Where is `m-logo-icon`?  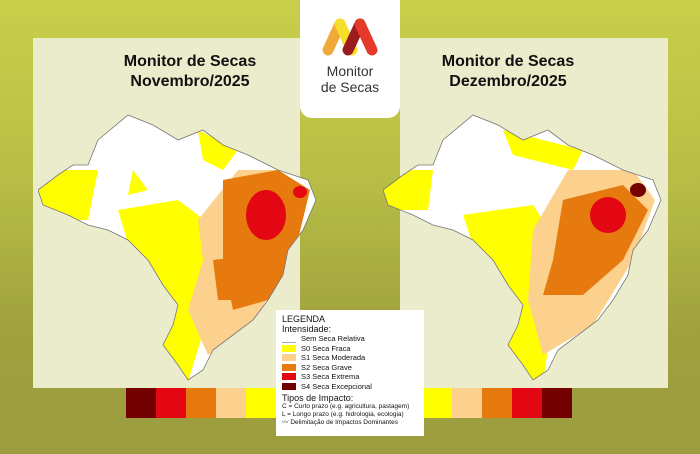 m-logo-icon is located at coordinates (350, 37).